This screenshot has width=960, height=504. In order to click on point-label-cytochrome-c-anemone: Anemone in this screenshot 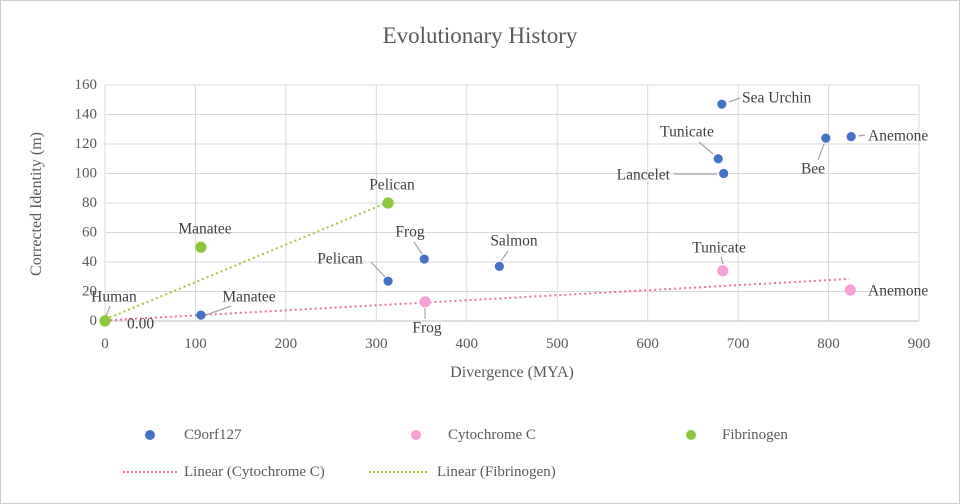, I will do `click(898, 291)`.